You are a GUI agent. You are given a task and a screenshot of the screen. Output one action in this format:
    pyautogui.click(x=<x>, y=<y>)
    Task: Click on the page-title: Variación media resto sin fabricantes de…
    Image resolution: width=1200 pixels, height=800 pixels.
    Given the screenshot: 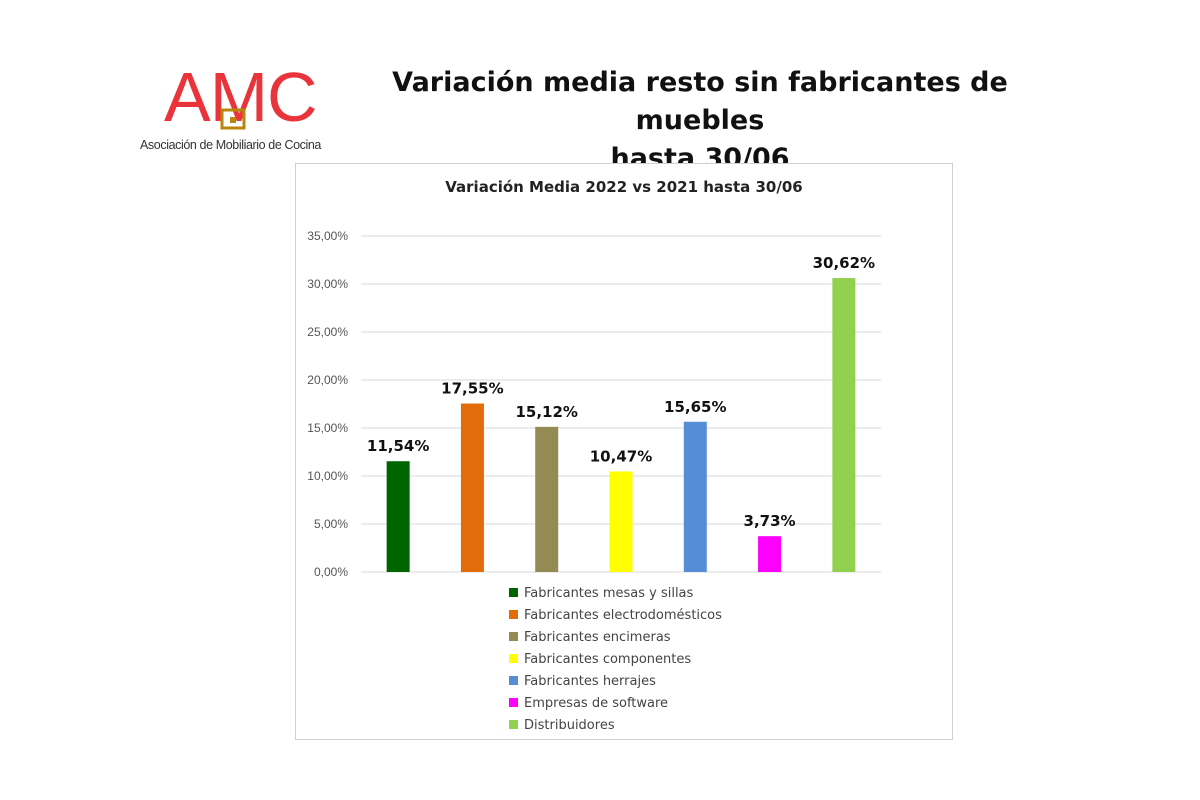 What is the action you would take?
    pyautogui.click(x=700, y=121)
    